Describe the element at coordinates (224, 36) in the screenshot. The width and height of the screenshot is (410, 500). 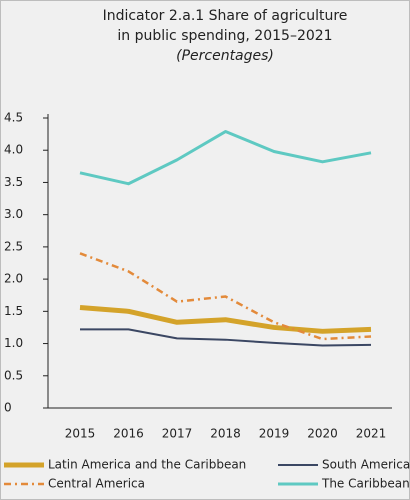
I see `chart-title: in public spending, 2015–2021` at that location.